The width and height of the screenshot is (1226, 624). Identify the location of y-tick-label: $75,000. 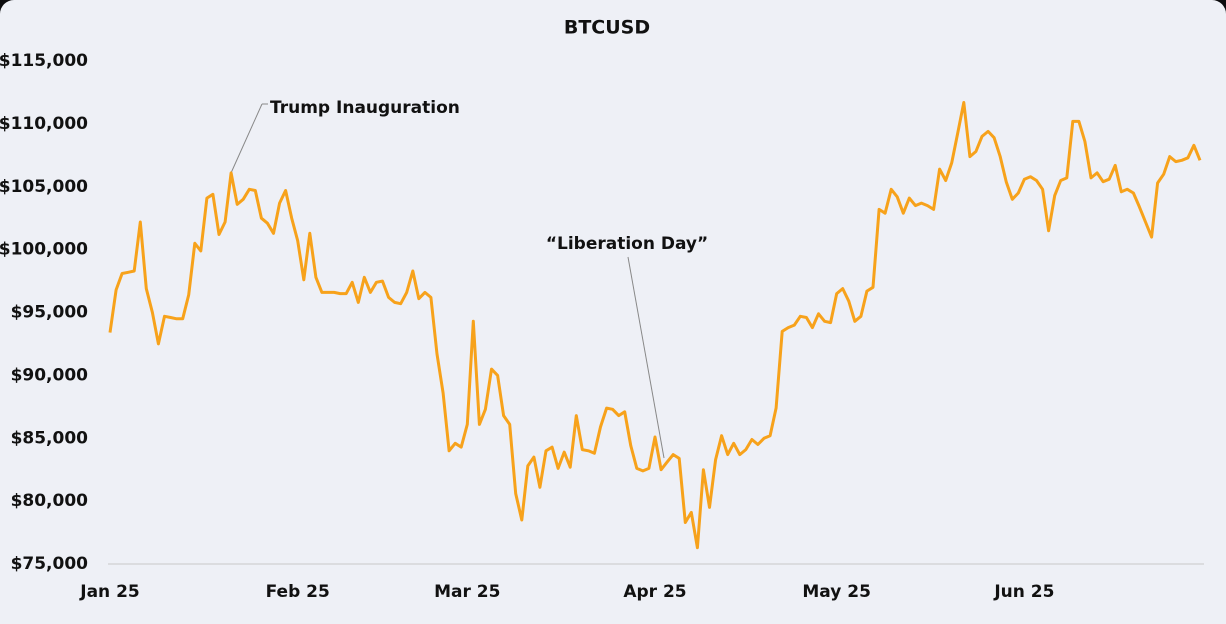
(50, 564).